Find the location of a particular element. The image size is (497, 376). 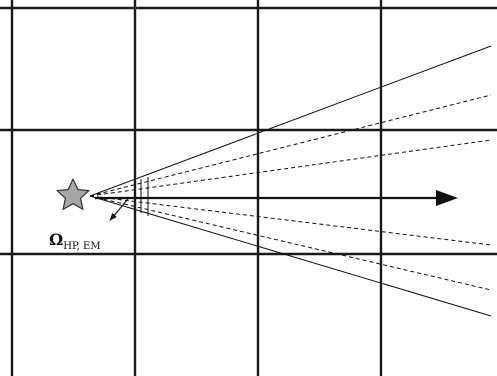

solid-angle-label: ΩHP, EM is located at coordinates (75, 241).